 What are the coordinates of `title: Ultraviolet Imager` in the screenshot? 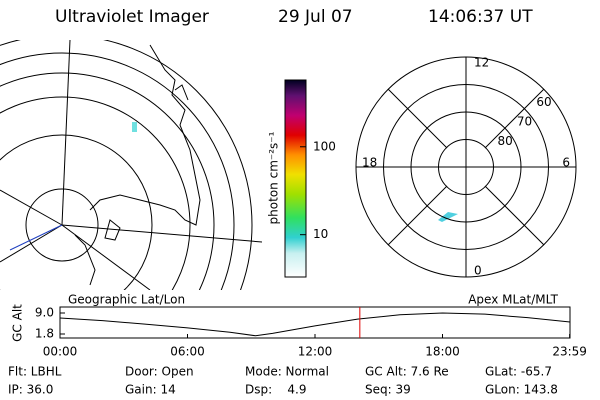 It's located at (132, 17).